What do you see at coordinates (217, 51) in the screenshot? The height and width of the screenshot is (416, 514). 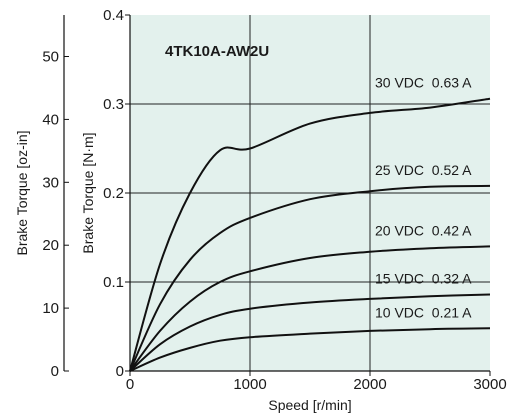 I see `chart-title: 4TK10A-AW2U` at bounding box center [217, 51].